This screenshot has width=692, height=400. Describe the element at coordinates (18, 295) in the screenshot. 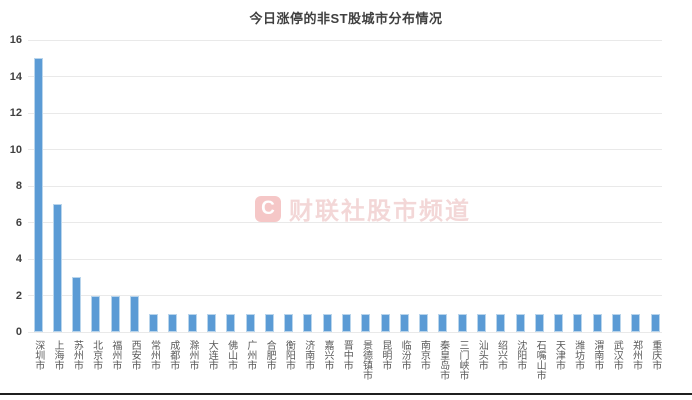

I see `y-tick-label: 2` at that location.